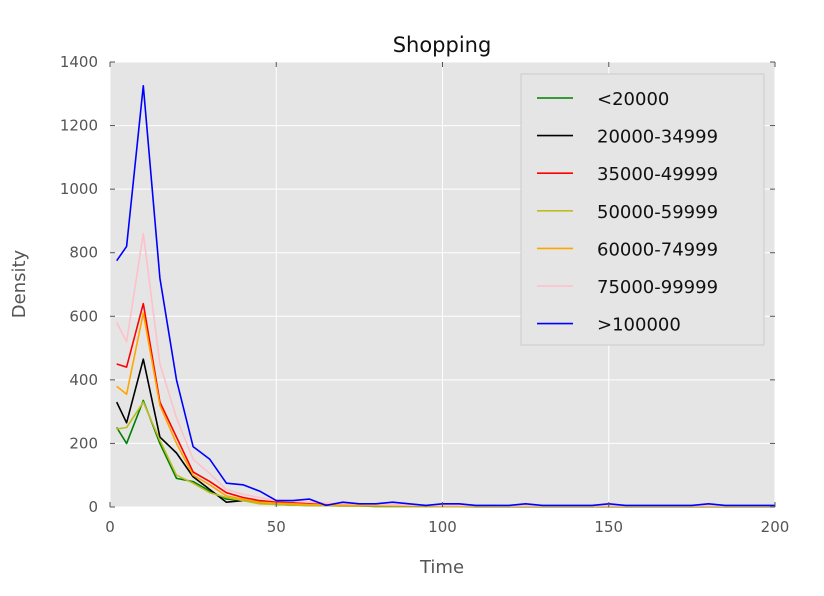  I want to click on x-tick-label: 50, so click(276, 527).